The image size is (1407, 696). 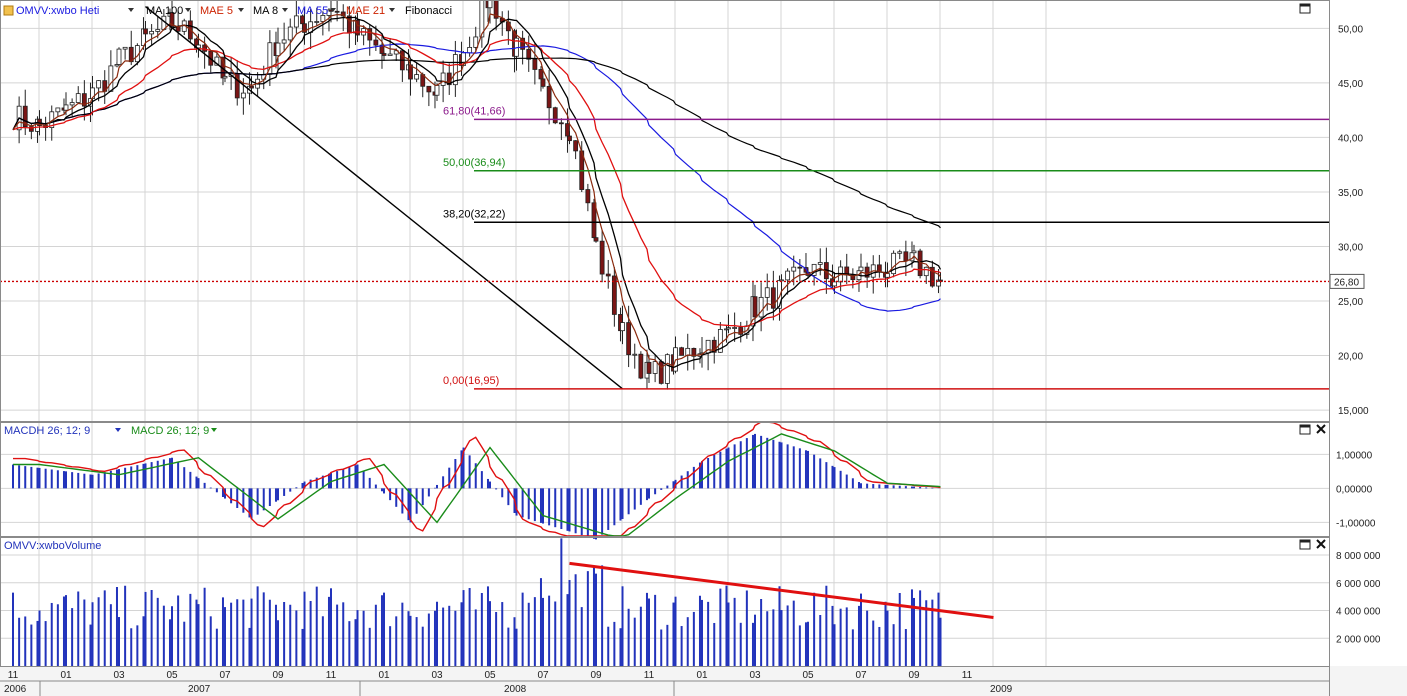 What do you see at coordinates (265, 11) in the screenshot?
I see `legend-ma8: MA 8` at bounding box center [265, 11].